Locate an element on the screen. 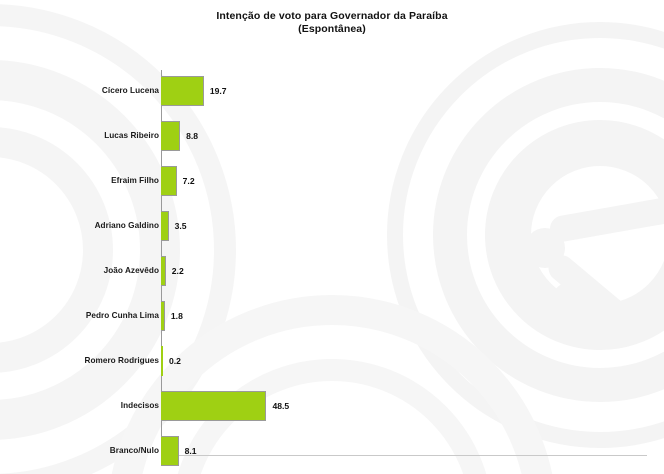 Image resolution: width=664 pixels, height=474 pixels. value-label: 8.1 is located at coordinates (190, 451).